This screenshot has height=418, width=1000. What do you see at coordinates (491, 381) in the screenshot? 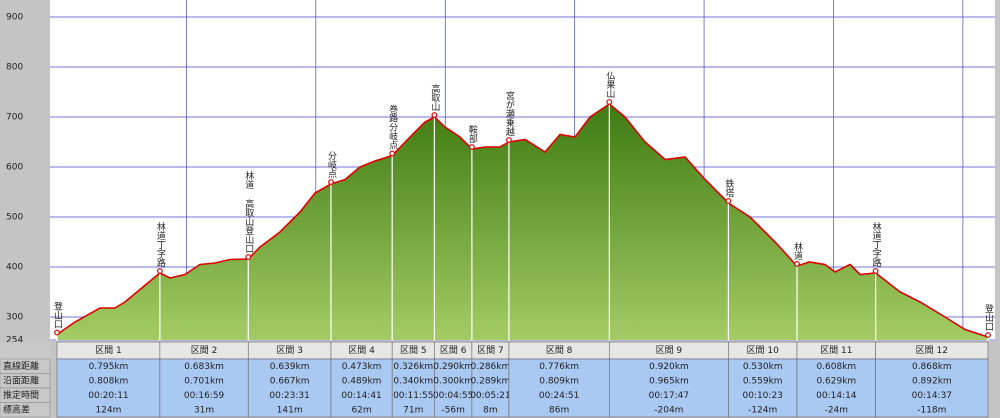
I see `section-value: 0.289km` at bounding box center [491, 381].